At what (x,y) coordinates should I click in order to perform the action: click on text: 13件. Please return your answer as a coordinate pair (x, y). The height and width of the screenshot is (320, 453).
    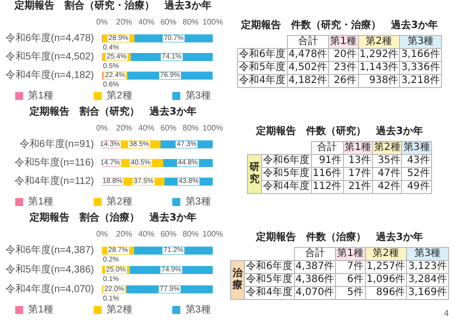
    Looking at the image, I should click on (360, 160).